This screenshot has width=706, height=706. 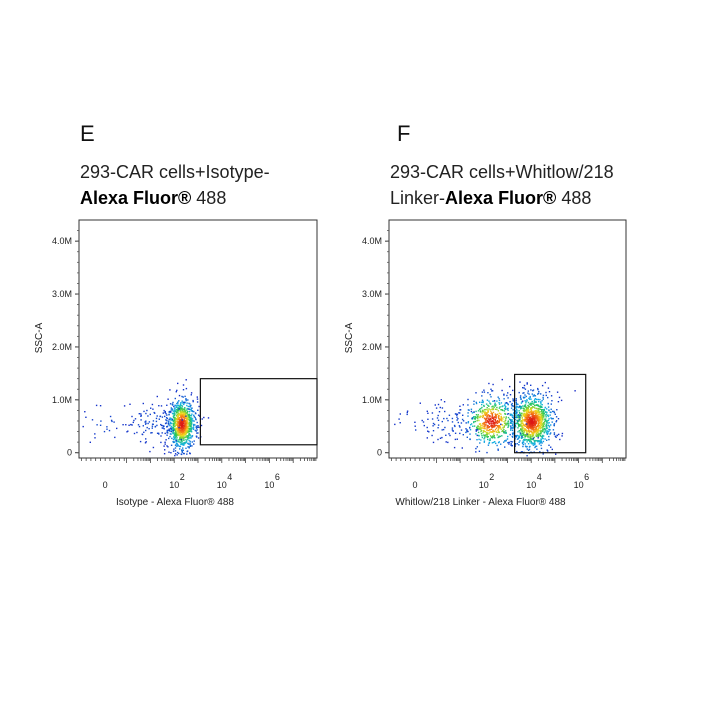 What do you see at coordinates (372, 400) in the screenshot?
I see `y-tick-label: 1.0M` at bounding box center [372, 400].